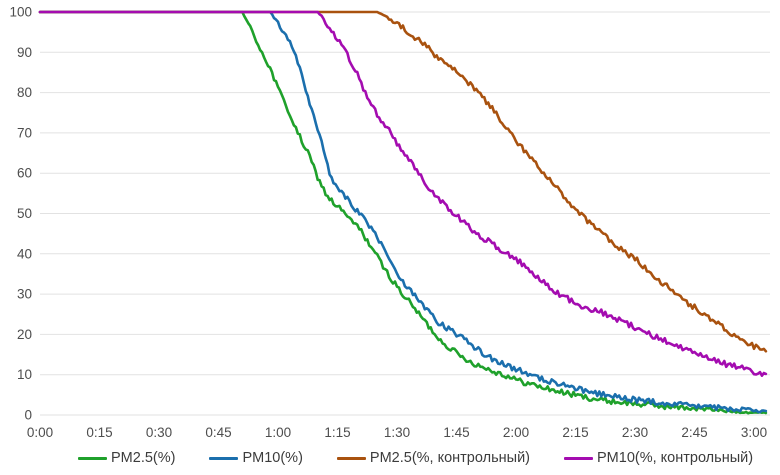  I want to click on legend-item-pm25-control: PM2.5(%, контрольный), so click(433, 458).